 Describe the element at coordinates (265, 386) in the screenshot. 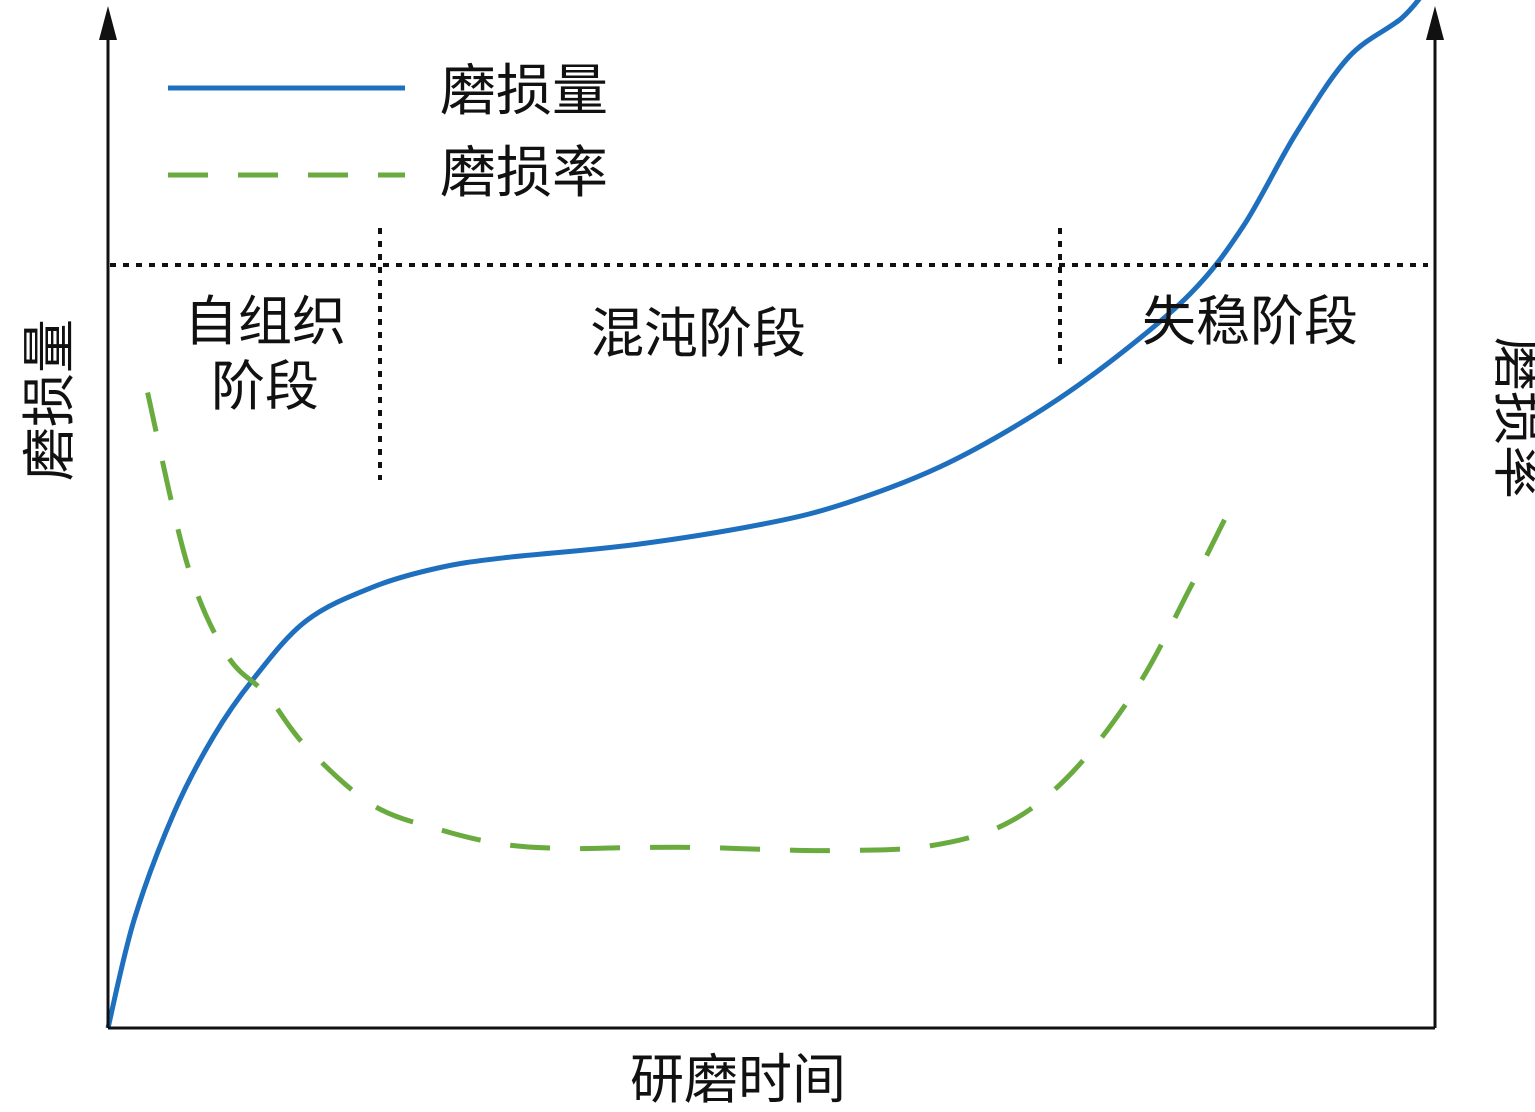

I see `stage-1-label-line-2: 阶段` at that location.